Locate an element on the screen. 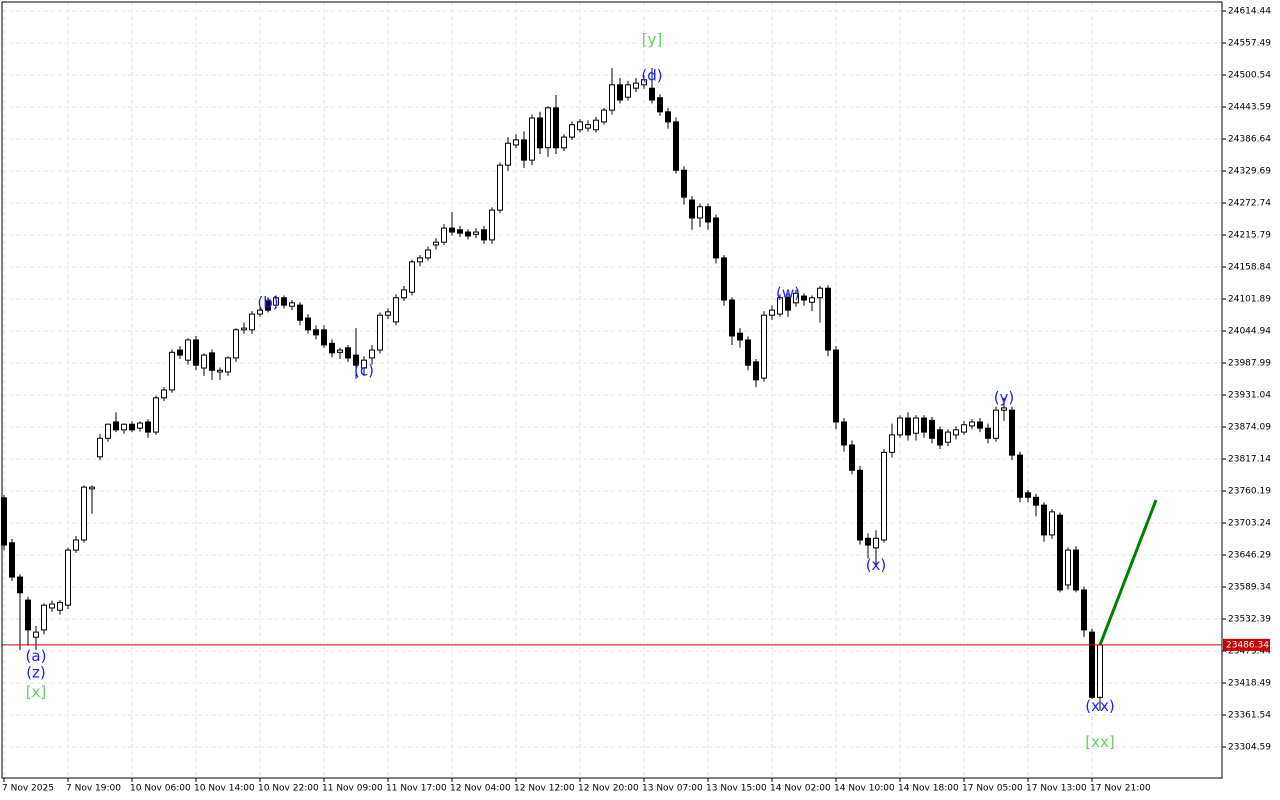 The image size is (1280, 800). x-tick-label: 7 Nov 19:00 is located at coordinates (93, 789).